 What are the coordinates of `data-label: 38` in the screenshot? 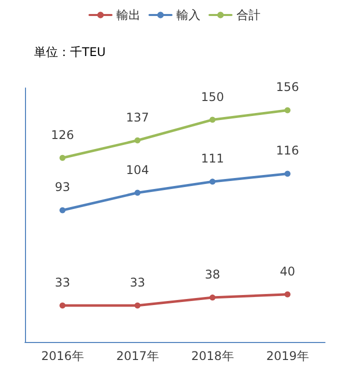 It's located at (212, 275).